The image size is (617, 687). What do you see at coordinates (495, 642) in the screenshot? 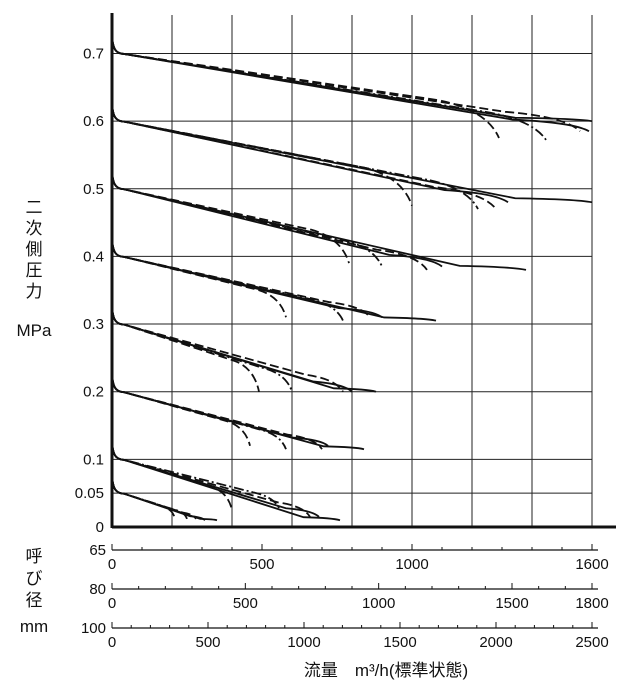
I see `flow-tick-label: 2000` at bounding box center [495, 642].